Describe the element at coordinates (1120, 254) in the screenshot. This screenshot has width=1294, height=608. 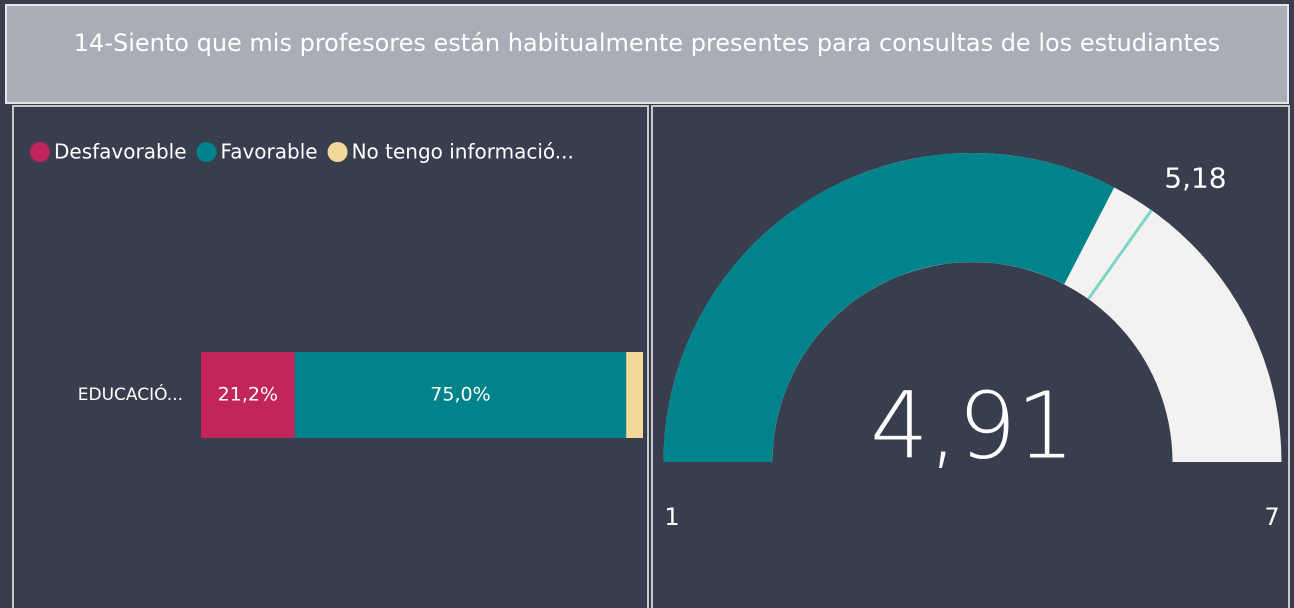
I see `gauge-target` at that location.